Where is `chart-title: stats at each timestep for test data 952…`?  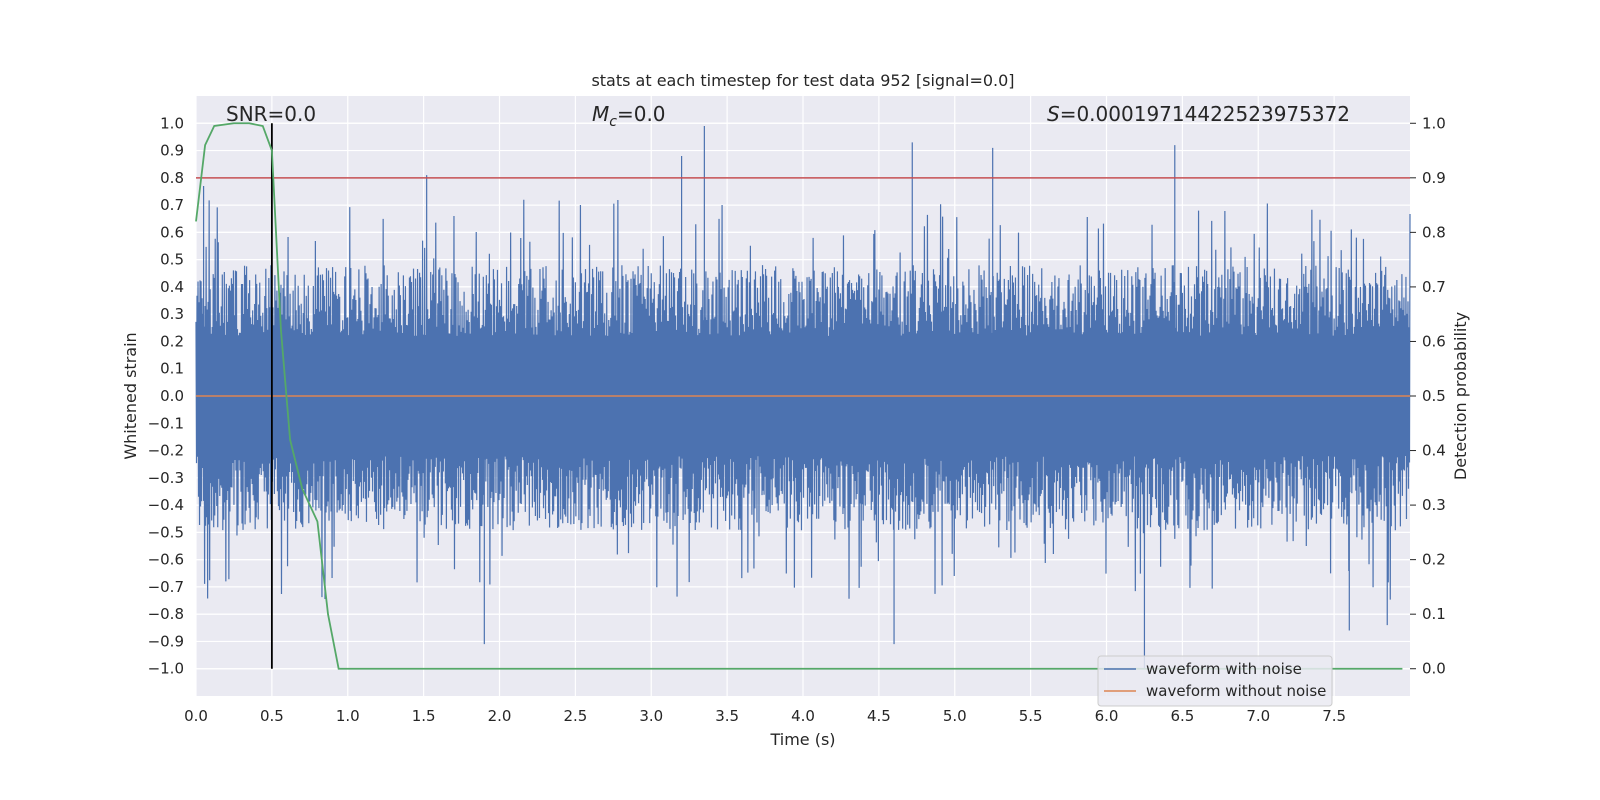 chart-title: stats at each timestep for test data 952… is located at coordinates (802, 80).